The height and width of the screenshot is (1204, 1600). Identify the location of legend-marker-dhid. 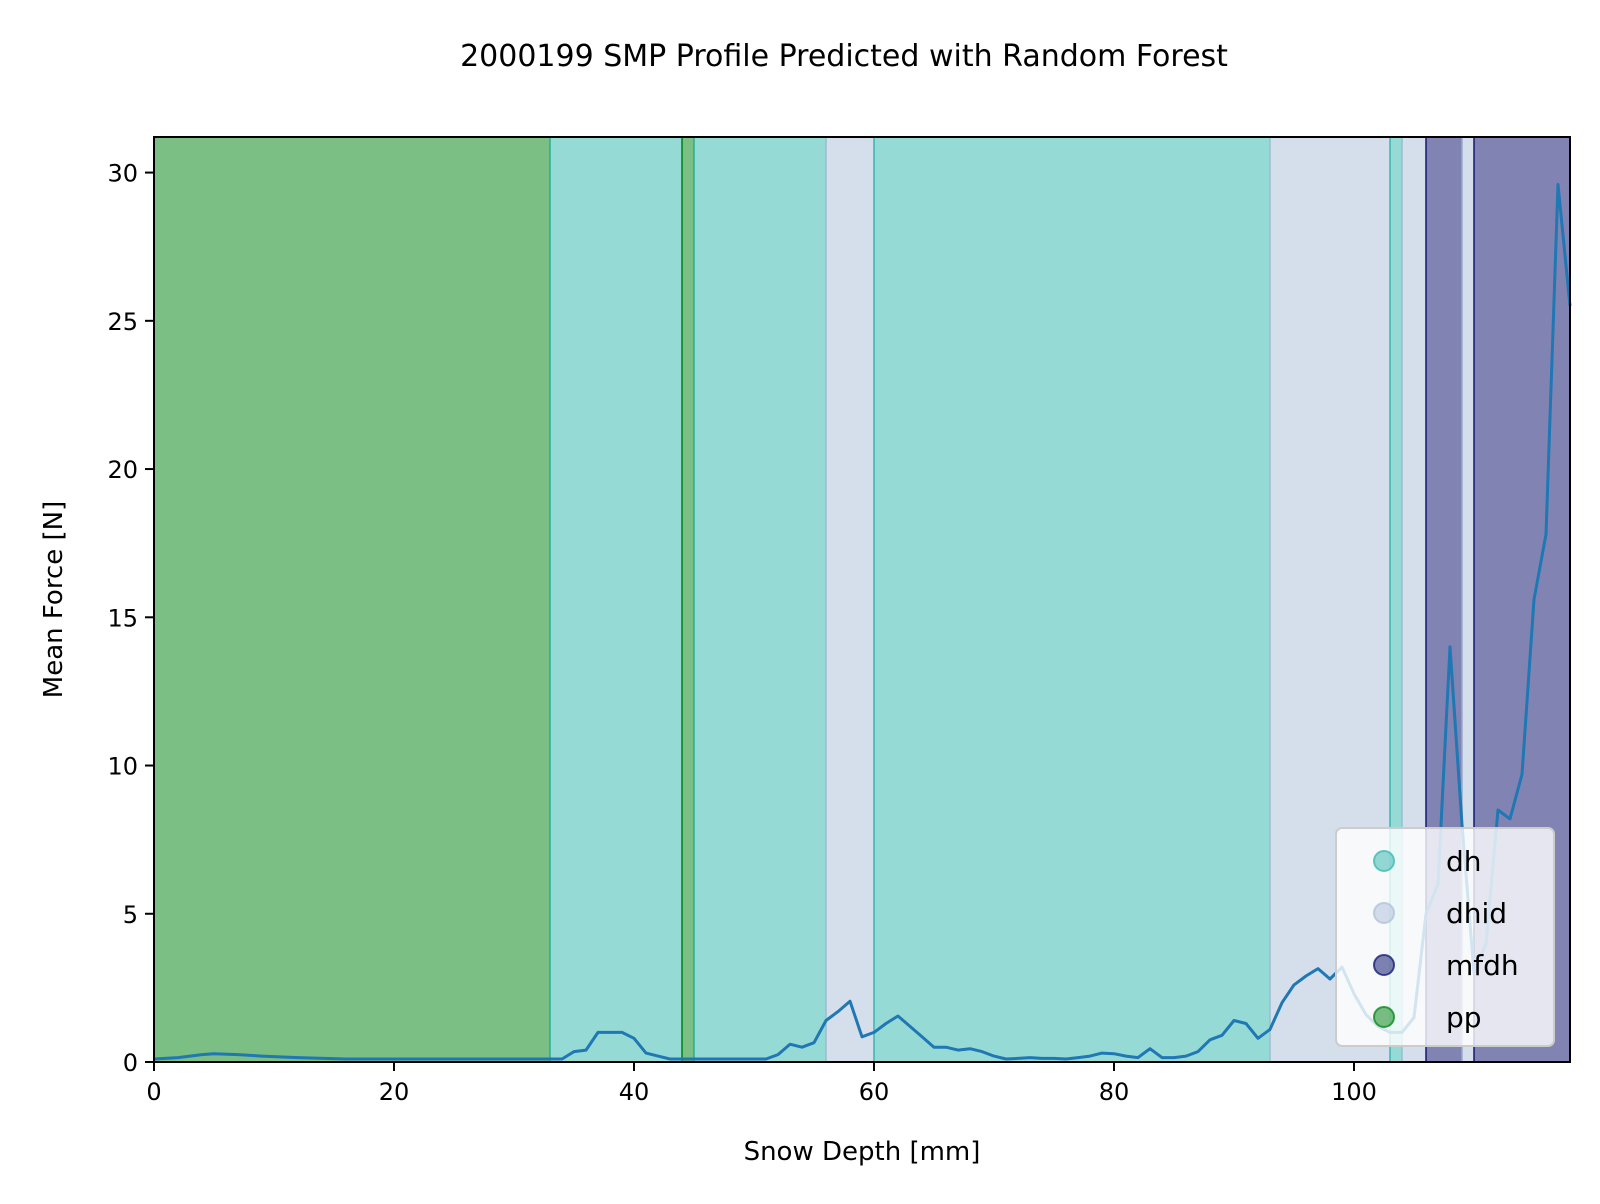
(1384, 913).